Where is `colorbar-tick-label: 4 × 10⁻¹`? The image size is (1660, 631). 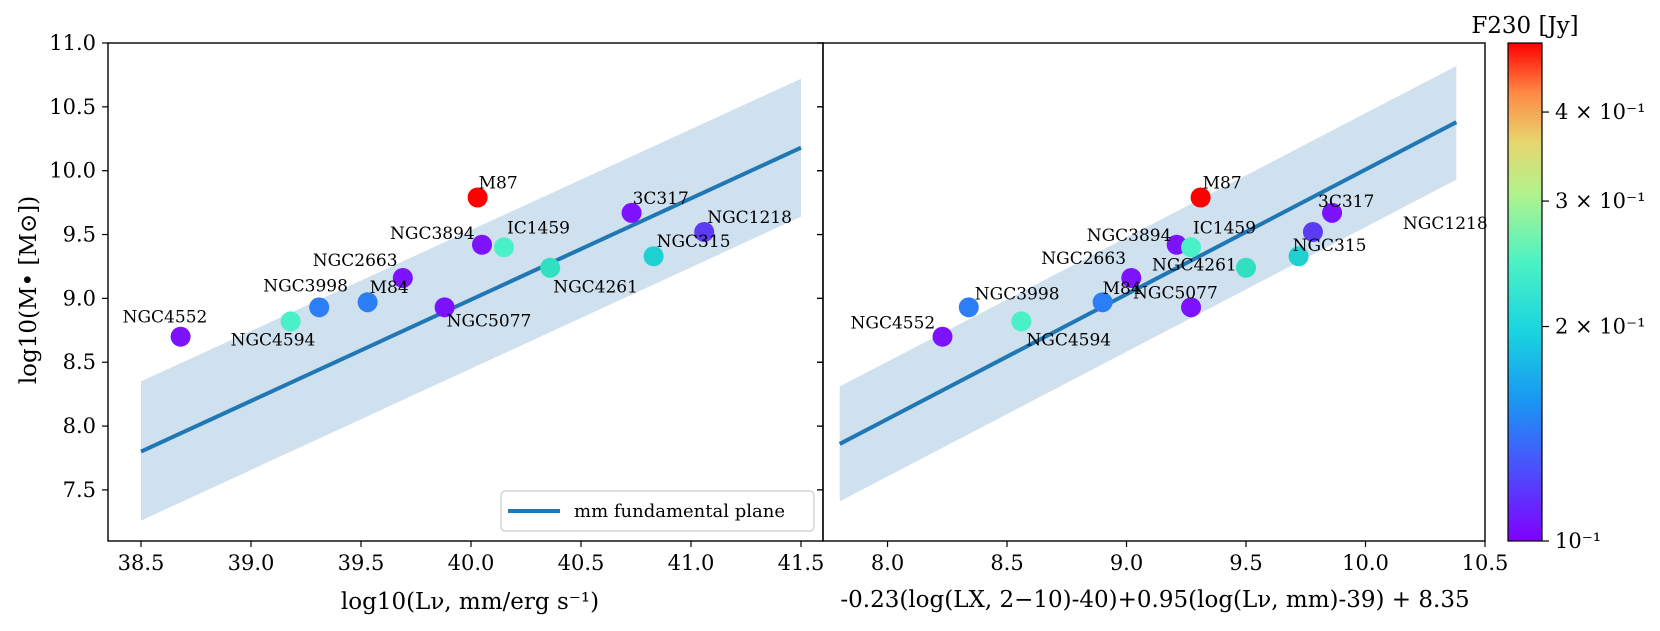 colorbar-tick-label: 4 × 10⁻¹ is located at coordinates (1600, 112).